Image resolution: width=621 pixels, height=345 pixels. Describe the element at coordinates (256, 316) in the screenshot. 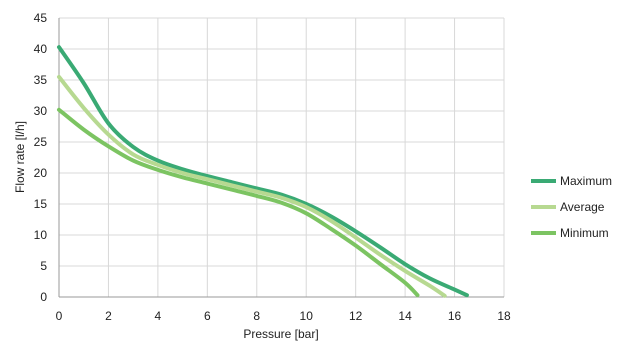

I see `x-tick-label: 8` at that location.